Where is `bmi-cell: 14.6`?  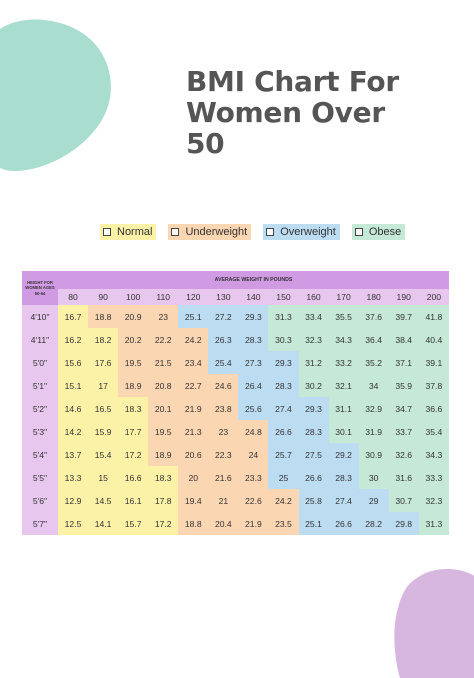 bmi-cell: 14.6 is located at coordinates (73, 408).